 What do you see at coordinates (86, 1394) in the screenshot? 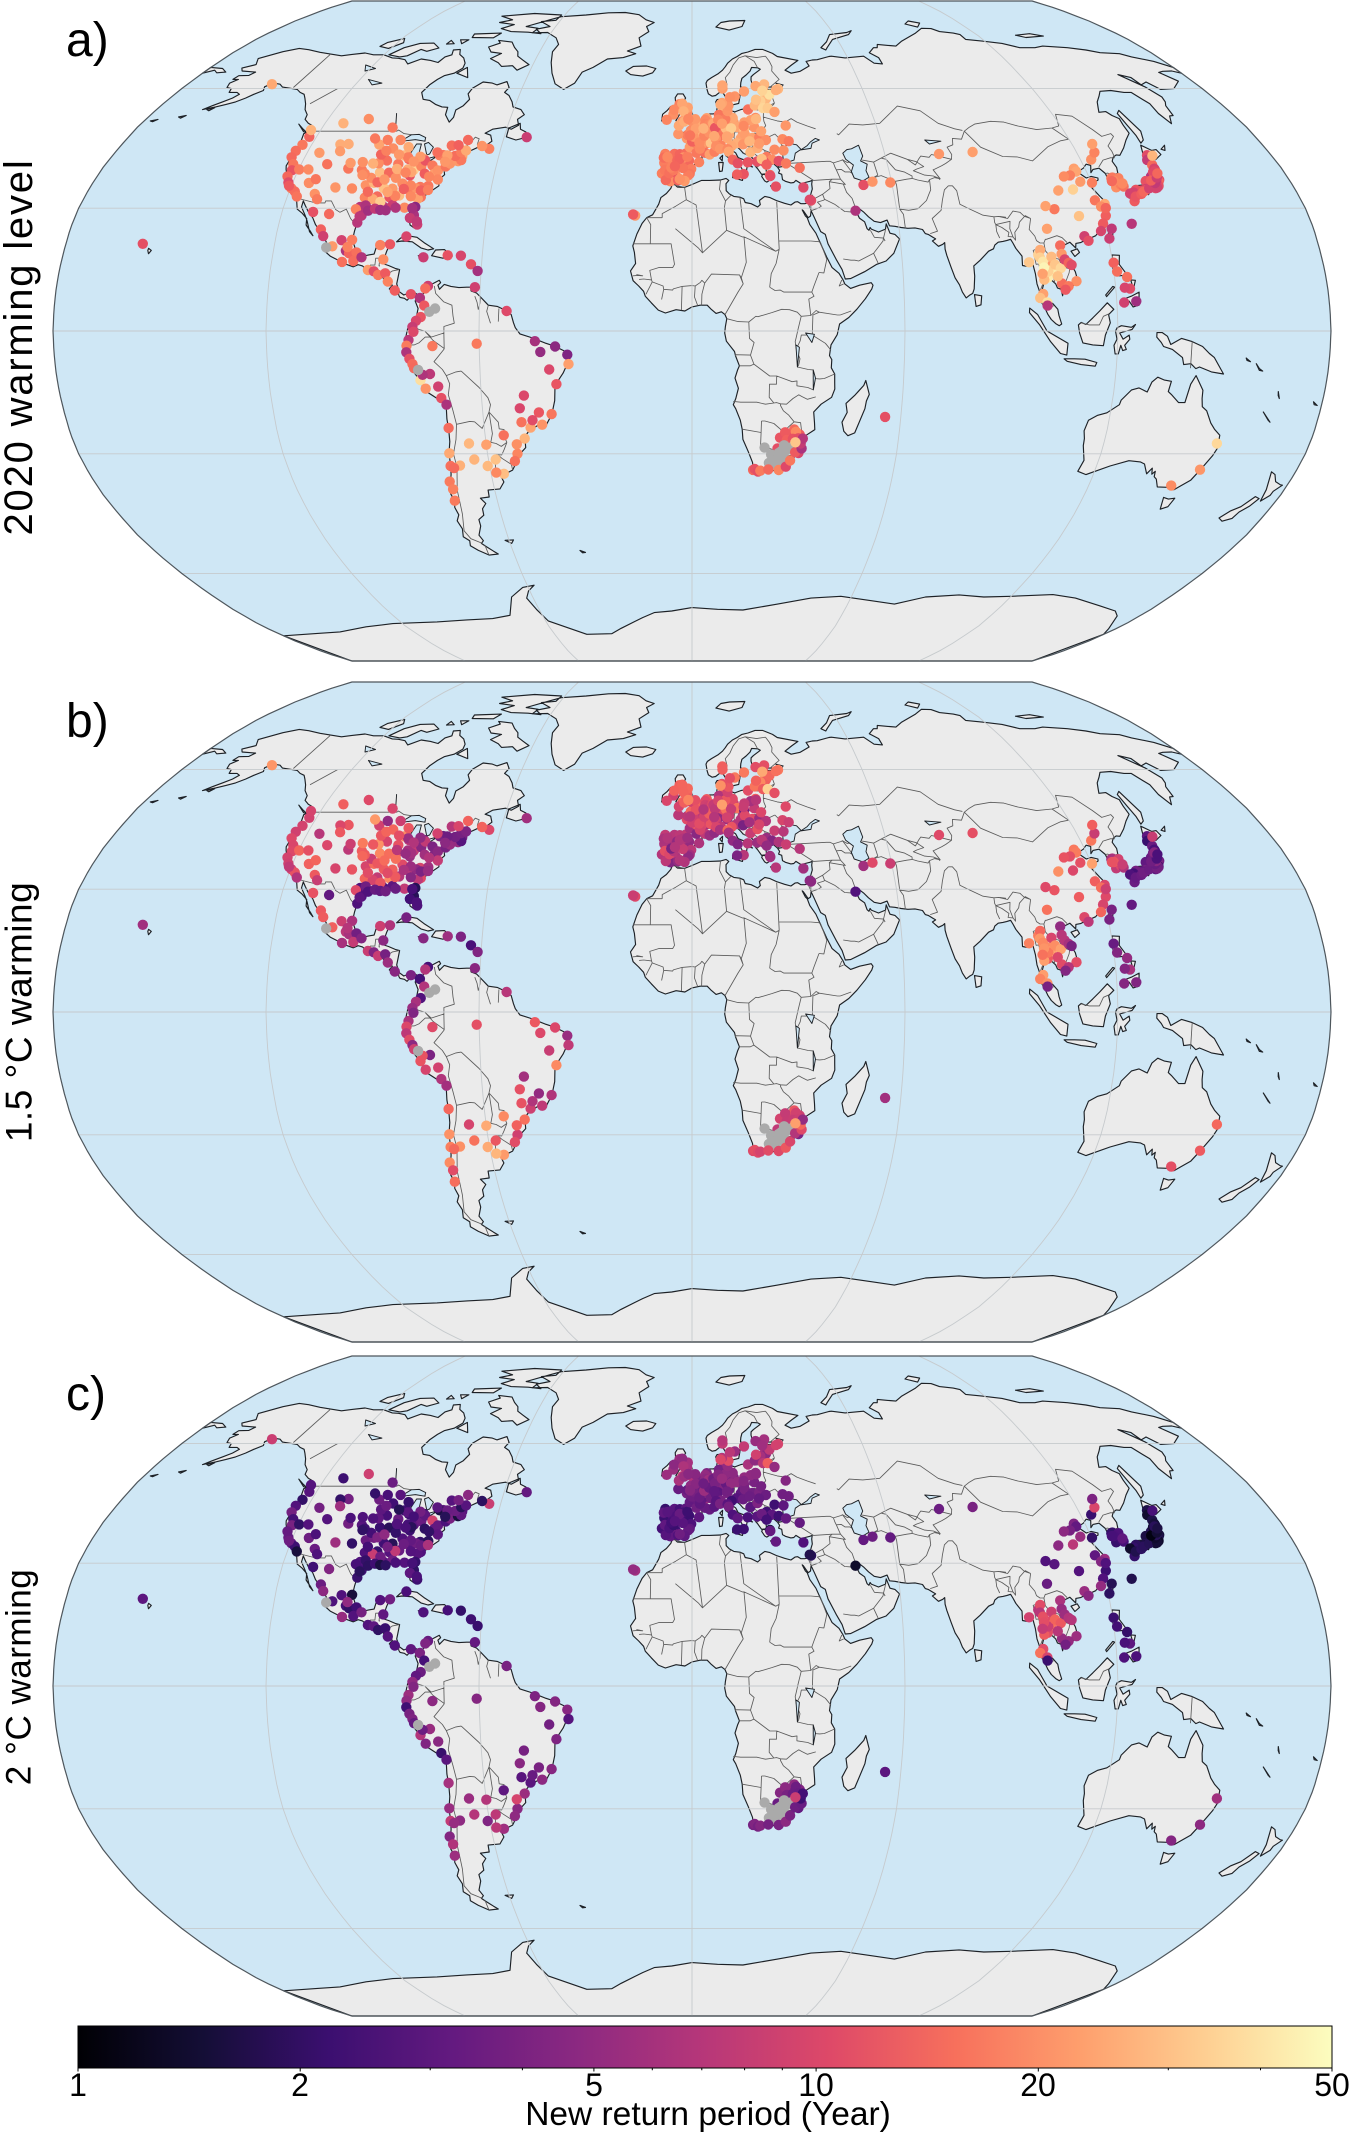
I see `svg-text: c)` at bounding box center [86, 1394].